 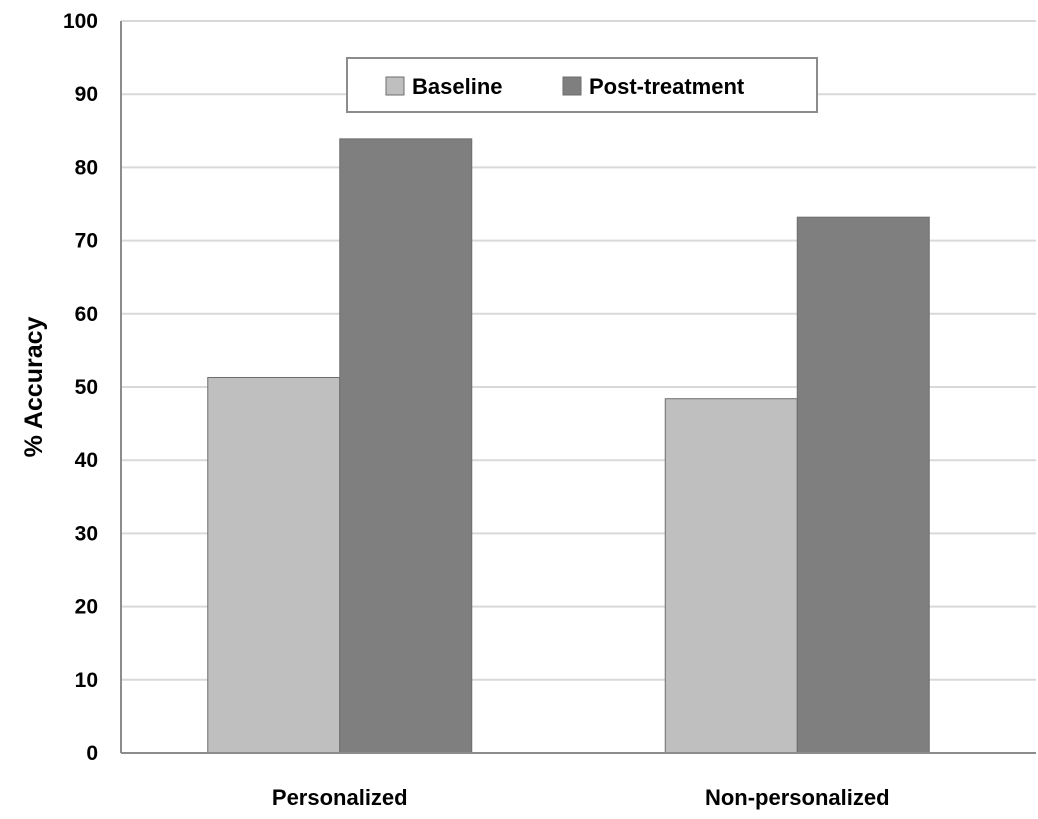 What do you see at coordinates (731, 576) in the screenshot?
I see `bar-baseline-non-personalized` at bounding box center [731, 576].